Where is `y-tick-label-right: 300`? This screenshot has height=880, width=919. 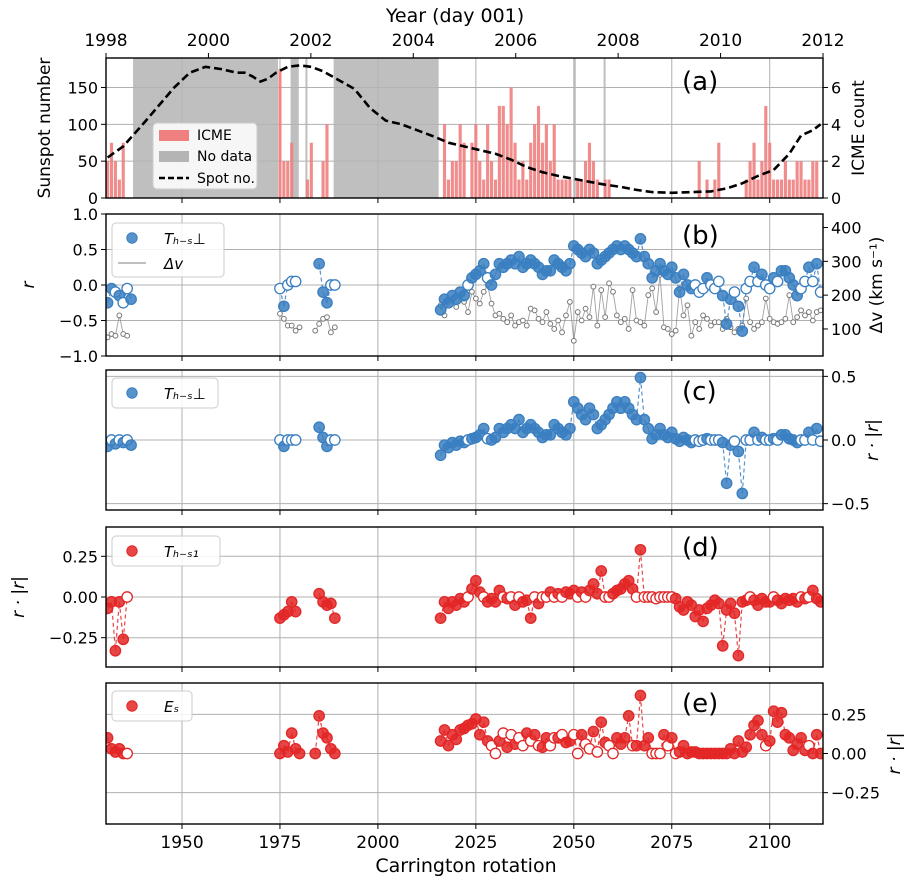
y-tick-label-right: 300 is located at coordinates (846, 261).